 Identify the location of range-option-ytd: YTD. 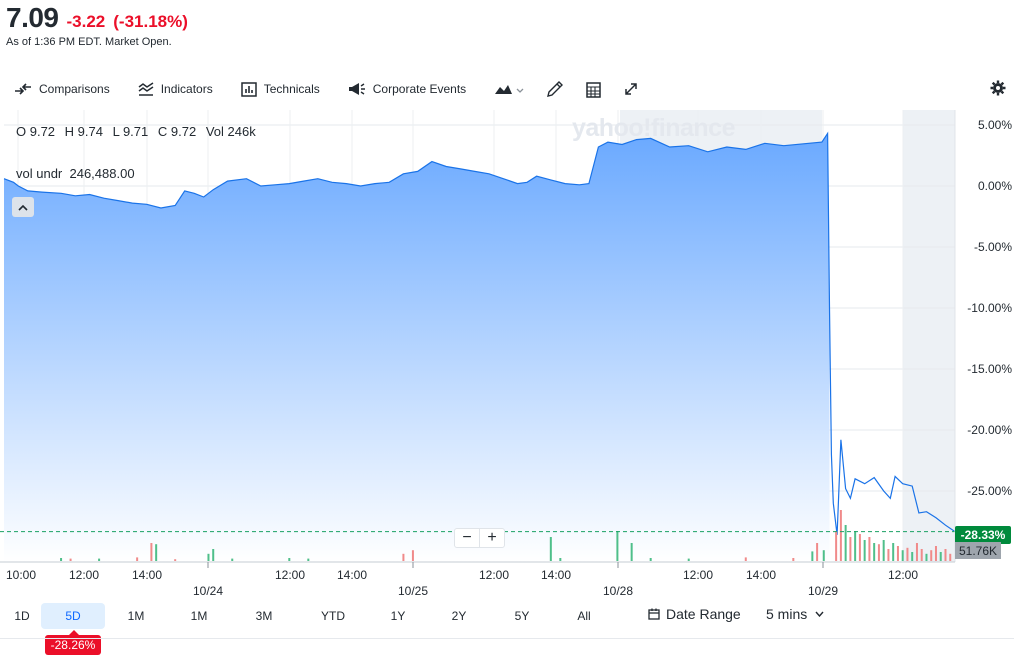
(333, 616).